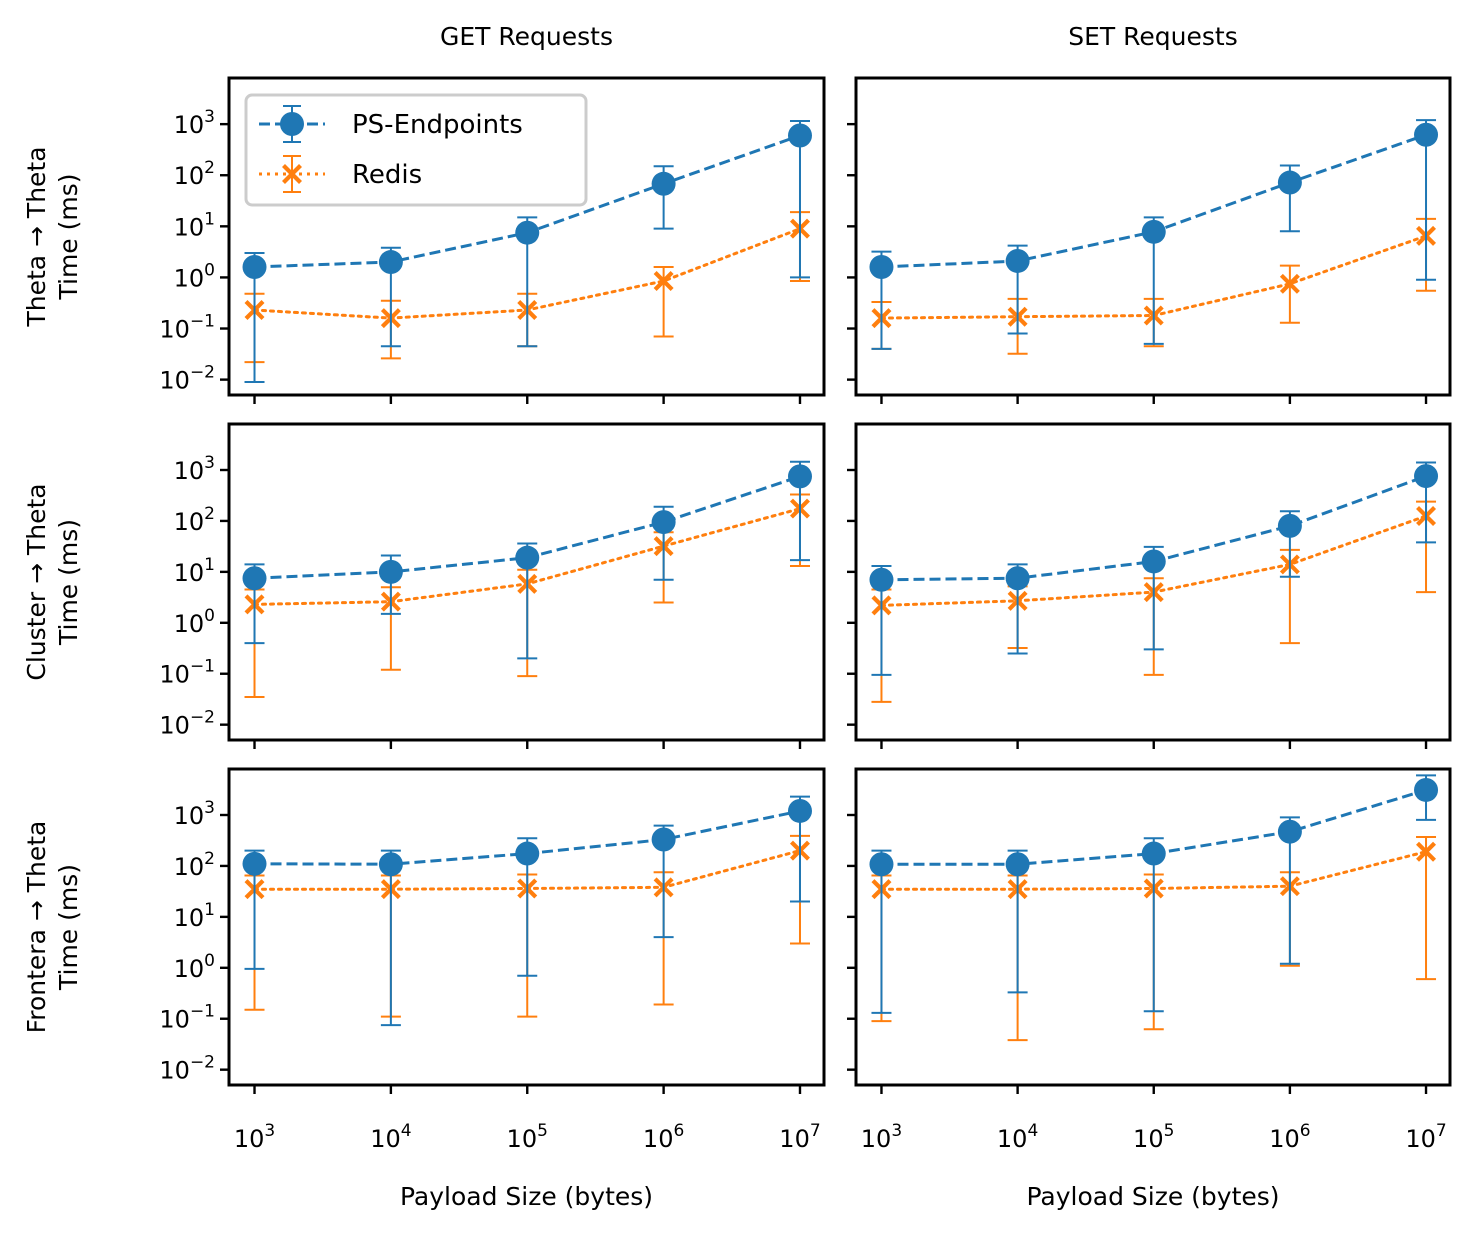 The height and width of the screenshot is (1235, 1471). I want to click on y-tick-label: 10⁻², so click(187, 379).